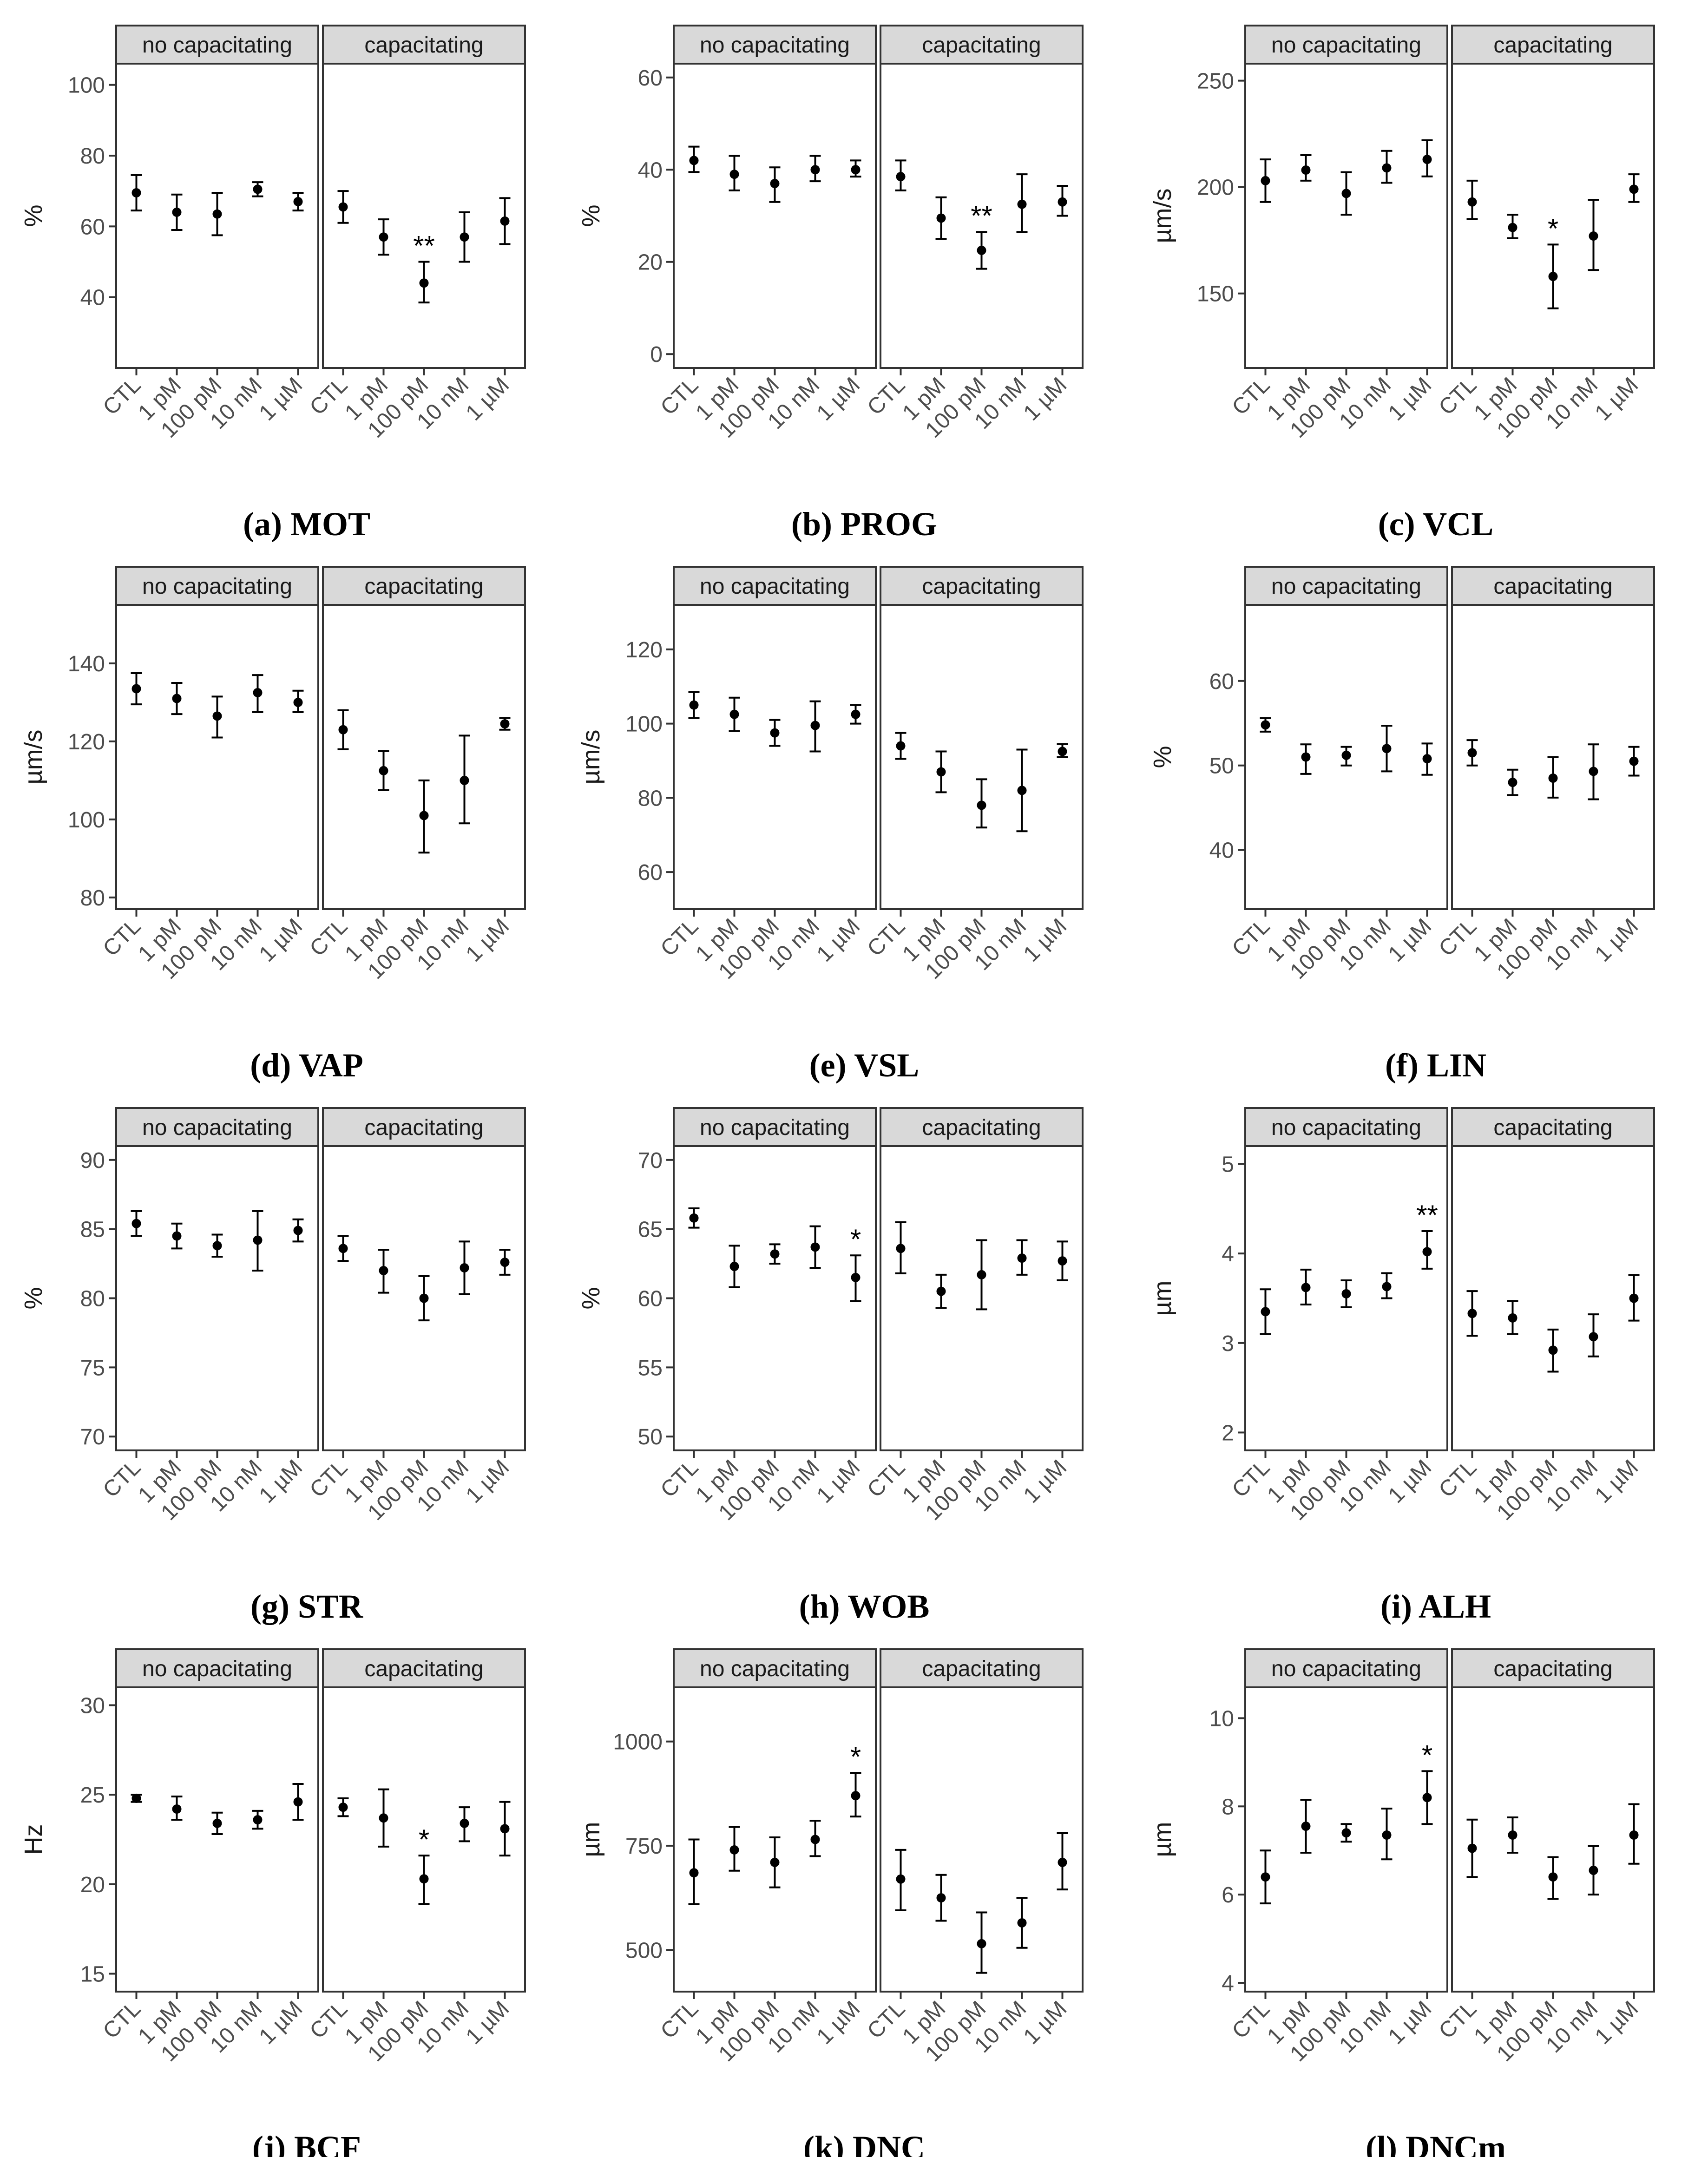 The width and height of the screenshot is (1708, 2157). I want to click on y-tick-label: 70, so click(650, 1160).